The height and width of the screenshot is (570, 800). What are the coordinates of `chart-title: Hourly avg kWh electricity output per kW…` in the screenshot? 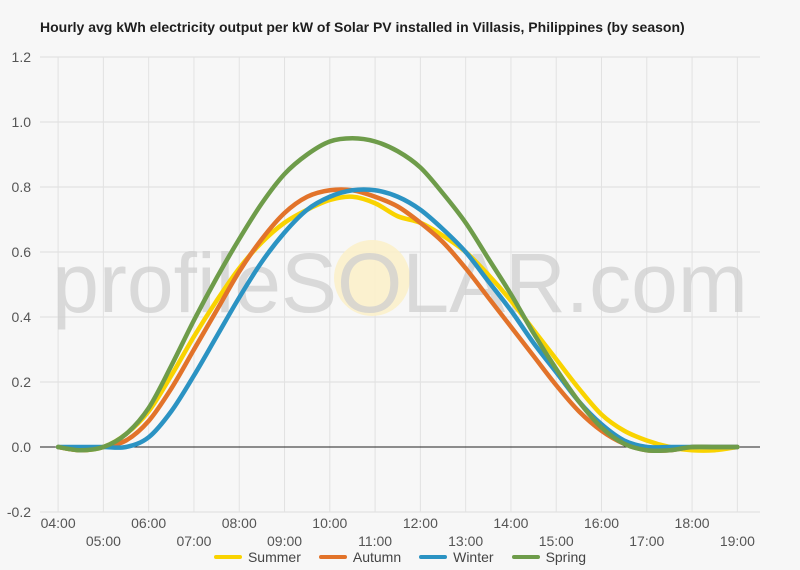 It's located at (362, 27).